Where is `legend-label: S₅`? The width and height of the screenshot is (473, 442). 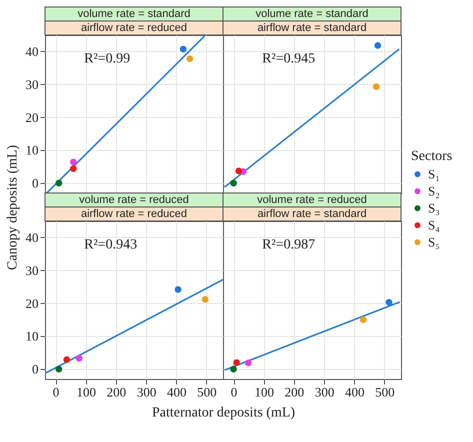 legend-label: S₅ is located at coordinates (434, 242).